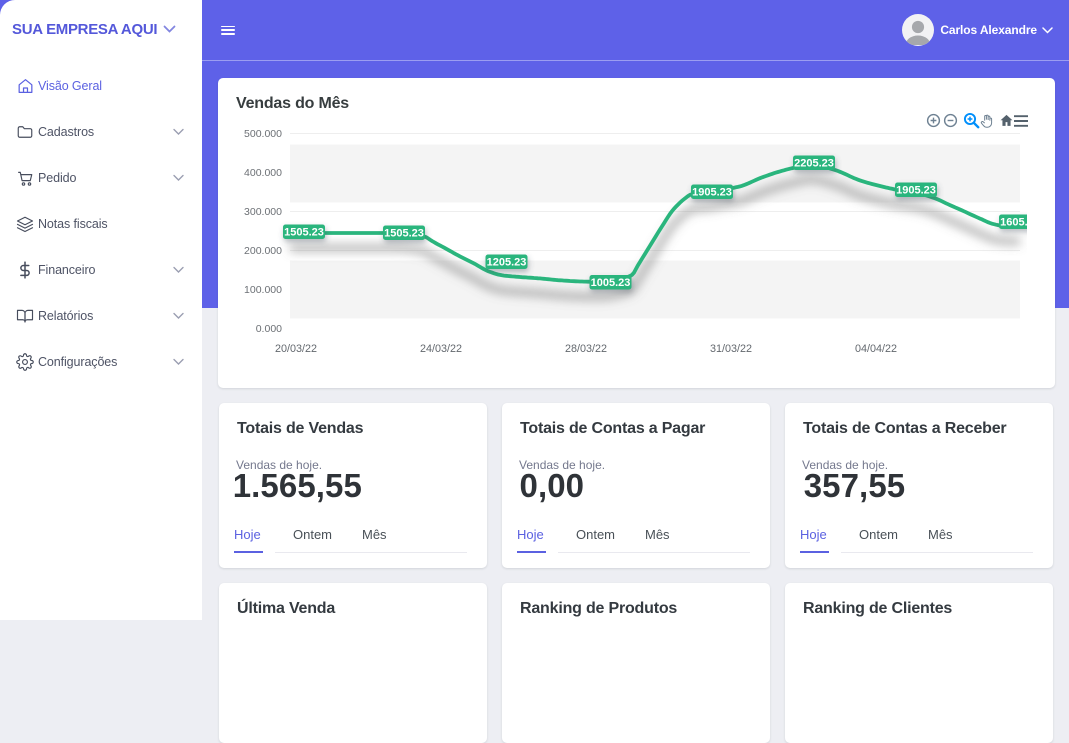 The height and width of the screenshot is (743, 1069). What do you see at coordinates (263, 173) in the screenshot?
I see `svg-text: 400.000` at bounding box center [263, 173].